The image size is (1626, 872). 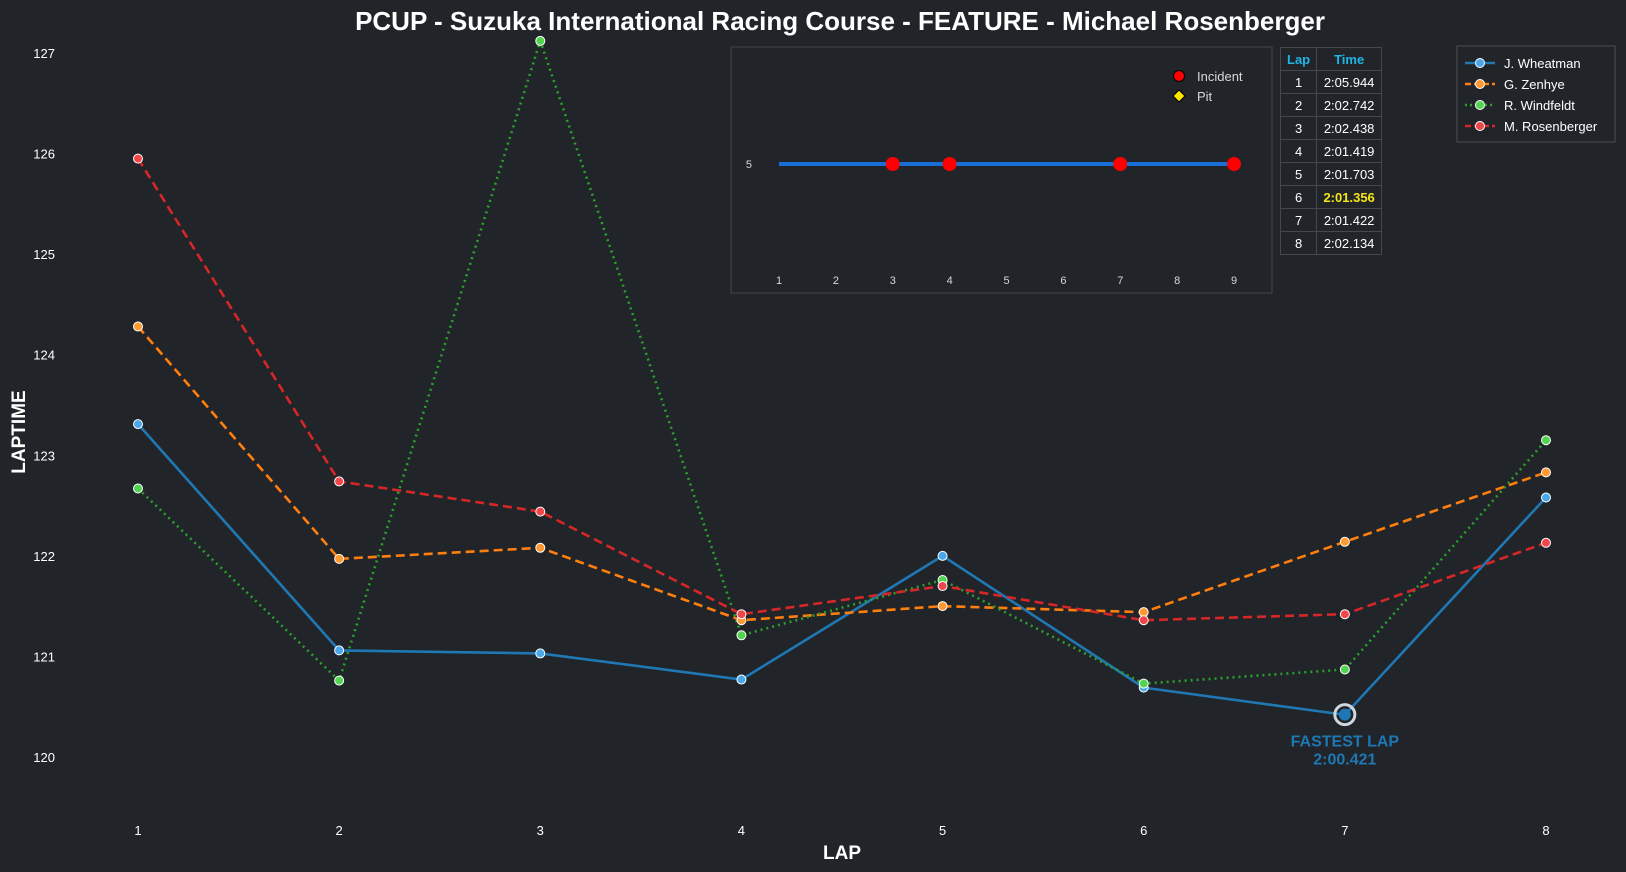 What do you see at coordinates (44, 355) in the screenshot?
I see `y-tick-label: 124` at bounding box center [44, 355].